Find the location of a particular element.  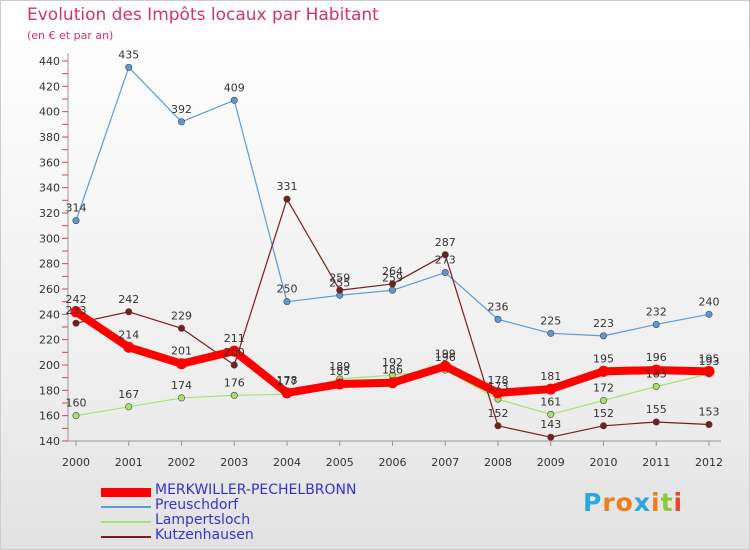

chart-title: Evolution des Impôts locaux par Habitant is located at coordinates (203, 15).